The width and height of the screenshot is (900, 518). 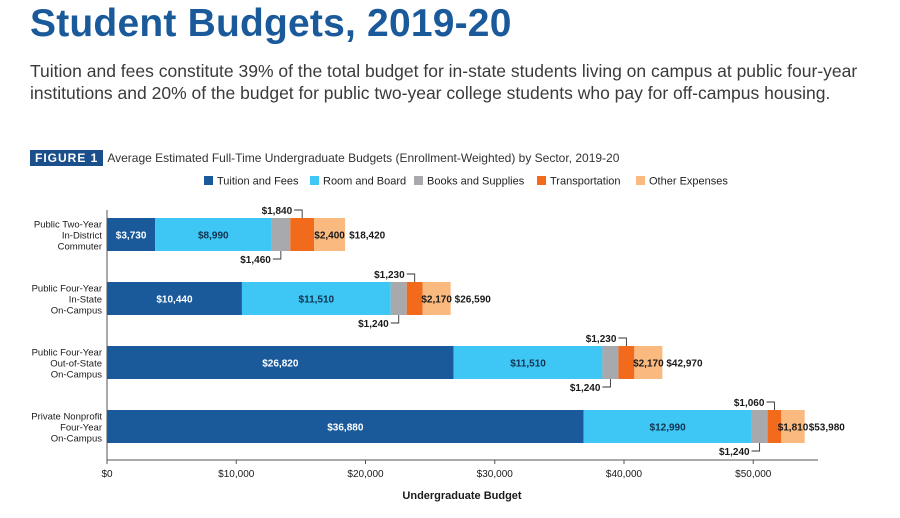 What do you see at coordinates (827, 428) in the screenshot?
I see `bar-total-label: $53,980` at bounding box center [827, 428].